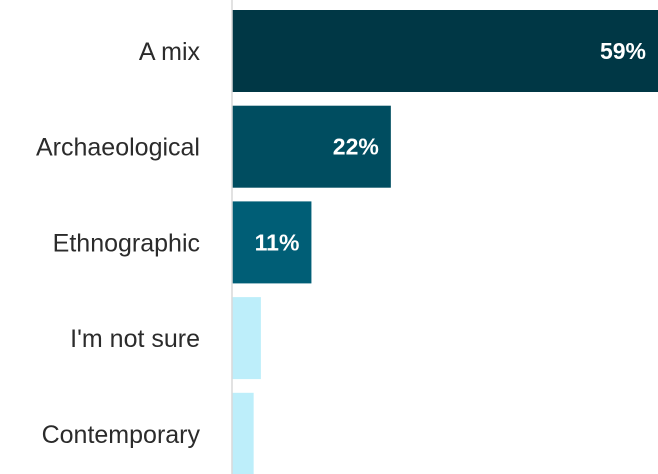  I want to click on data-label-ethnographic: 11%, so click(277, 242).